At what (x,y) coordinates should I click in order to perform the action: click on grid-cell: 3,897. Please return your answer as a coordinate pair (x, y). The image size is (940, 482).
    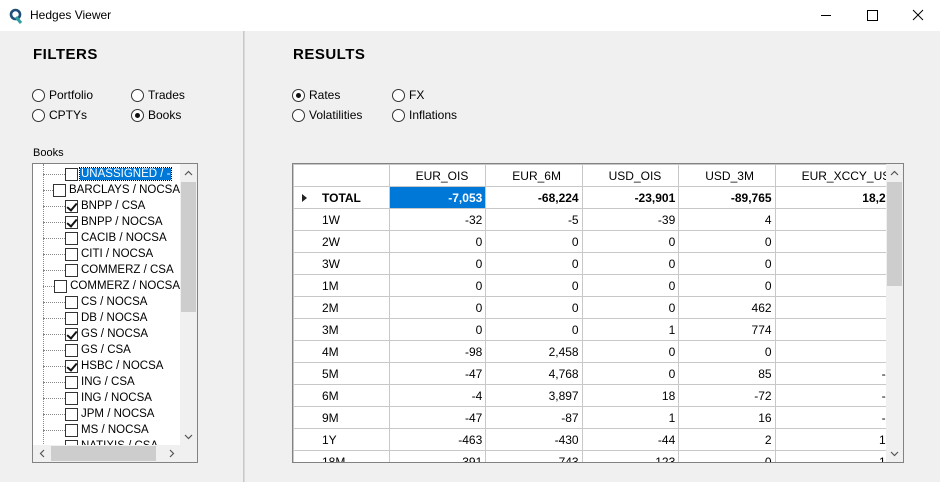
    Looking at the image, I should click on (534, 395).